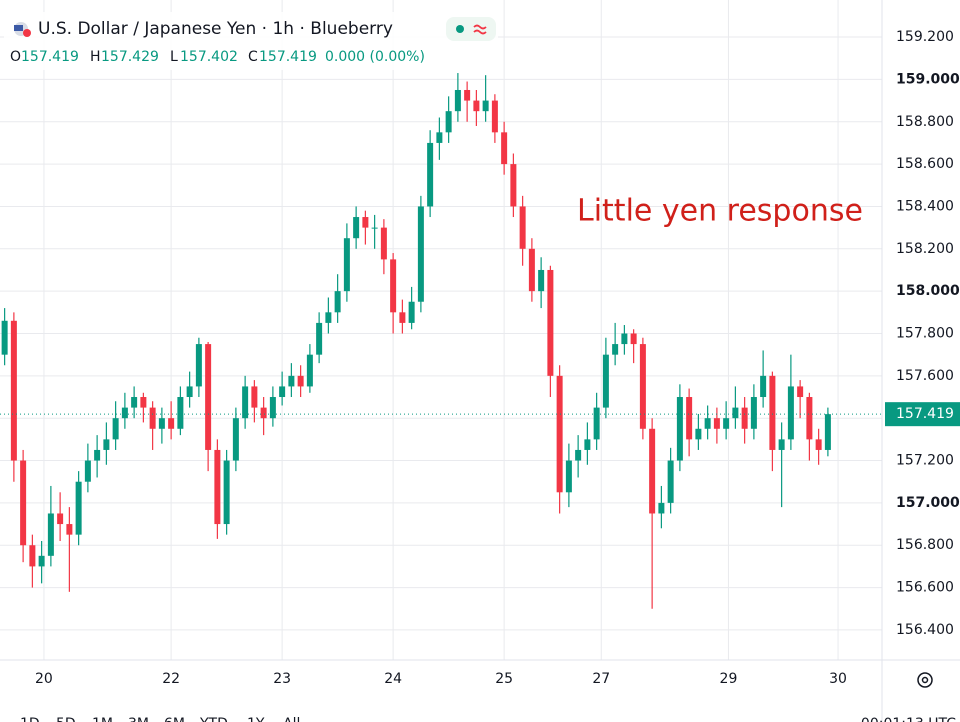  I want to click on settings-hub, so click(925, 680).